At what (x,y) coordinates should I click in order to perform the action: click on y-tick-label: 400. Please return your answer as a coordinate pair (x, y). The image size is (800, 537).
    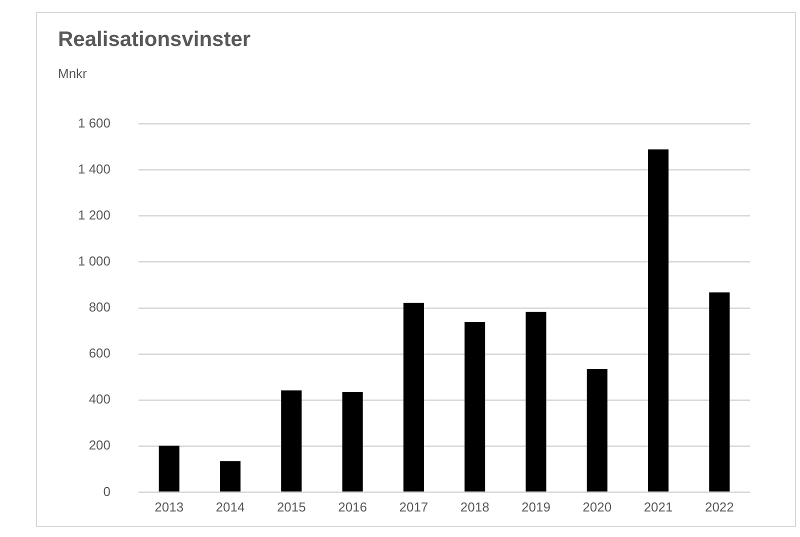
    Looking at the image, I should click on (99, 399).